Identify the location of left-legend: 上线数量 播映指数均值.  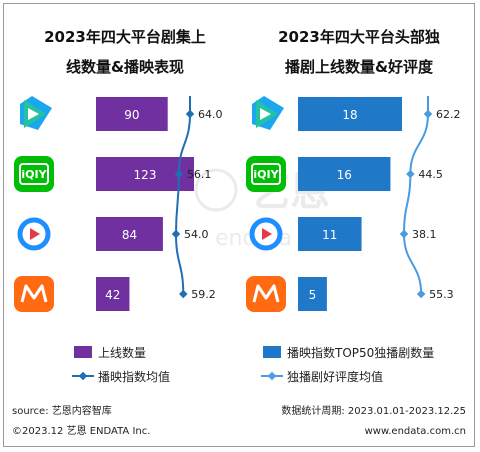
(121, 364).